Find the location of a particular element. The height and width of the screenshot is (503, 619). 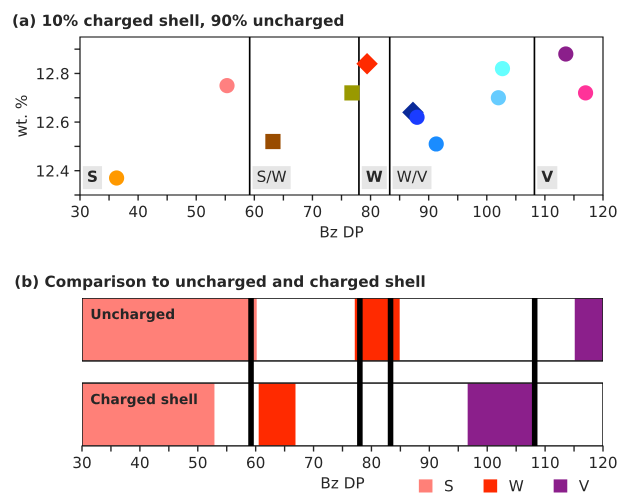

legend-label: S is located at coordinates (449, 486).